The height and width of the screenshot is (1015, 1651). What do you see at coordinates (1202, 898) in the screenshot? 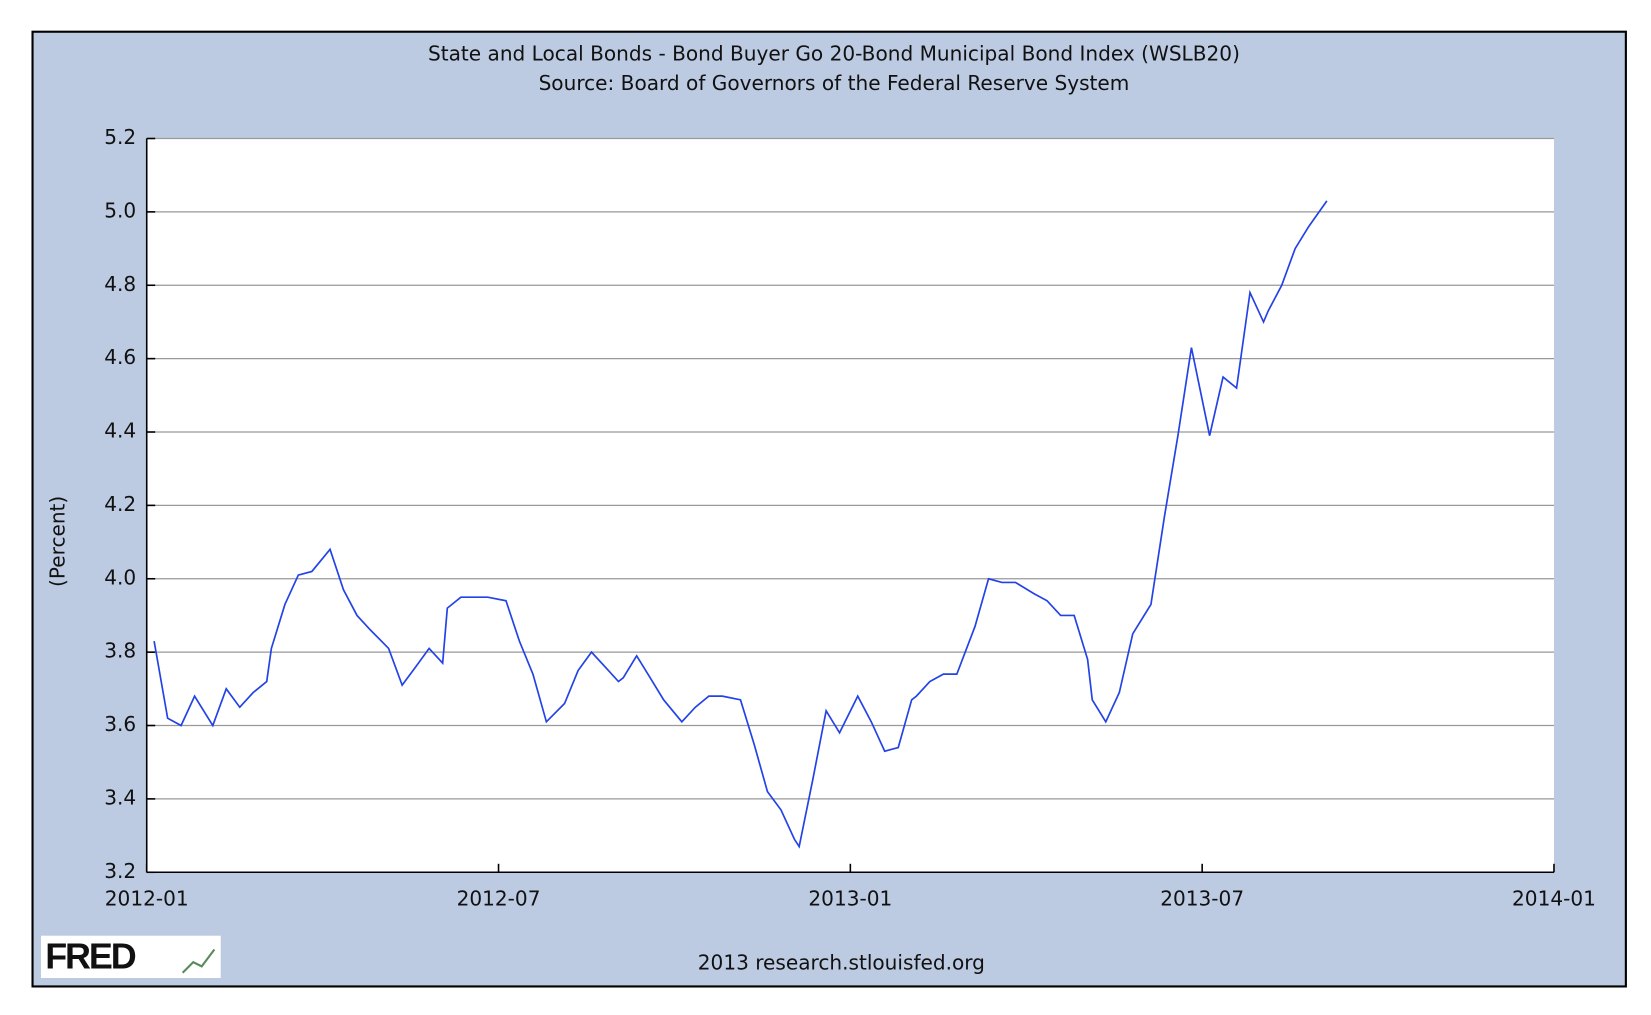
I see `x-tick-label: 2013-07` at bounding box center [1202, 898].